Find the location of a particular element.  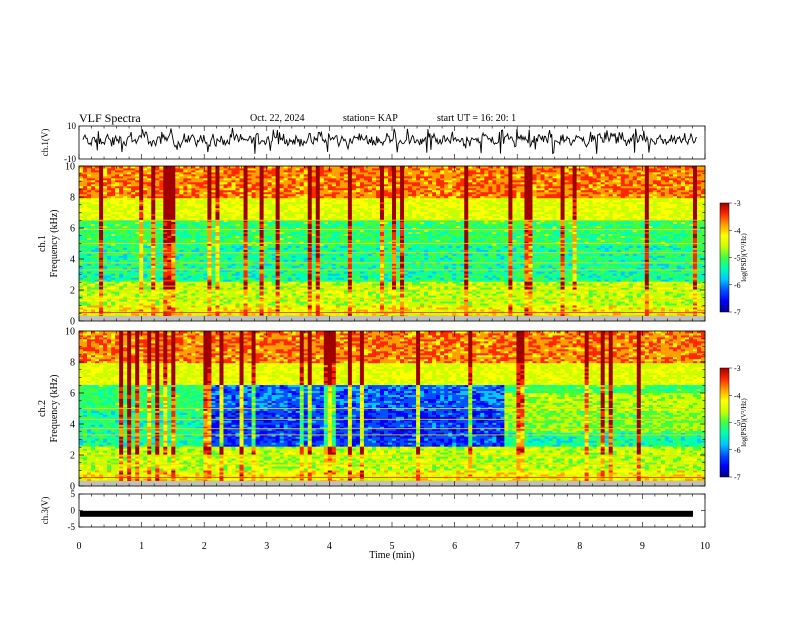

figure-title: VLF Spectra is located at coordinates (110, 118).